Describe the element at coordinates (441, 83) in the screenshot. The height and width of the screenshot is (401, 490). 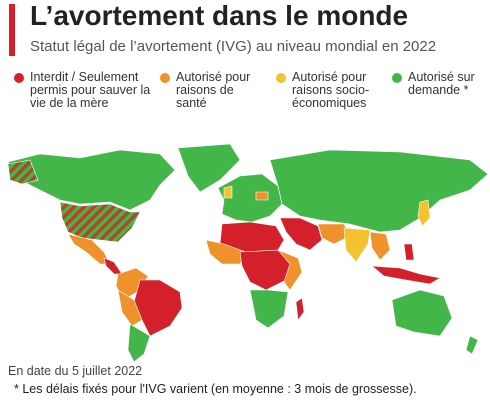
I see `legend-label: Autorisé sur demande *` at that location.